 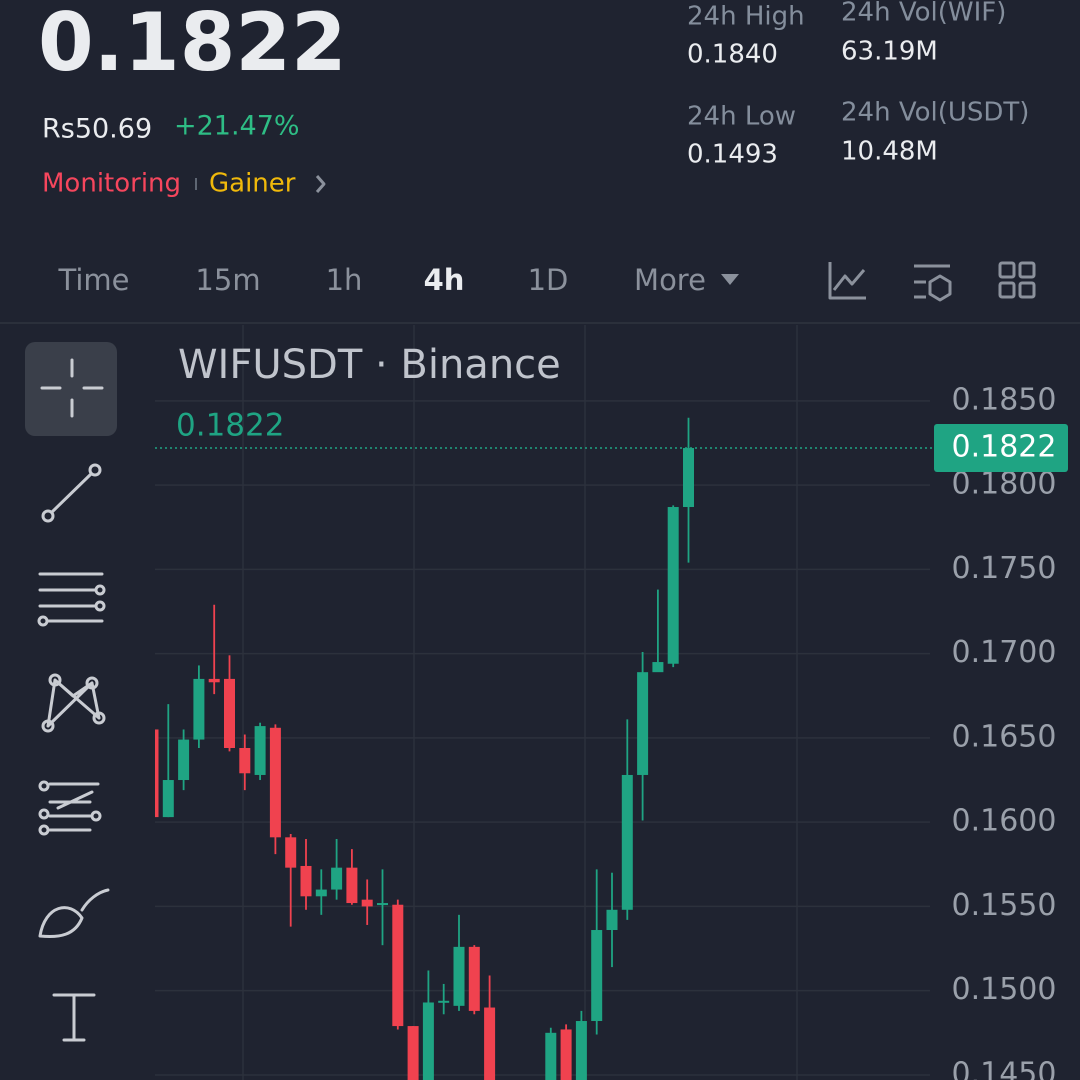 I want to click on tag: Monitoring, so click(x=111, y=184).